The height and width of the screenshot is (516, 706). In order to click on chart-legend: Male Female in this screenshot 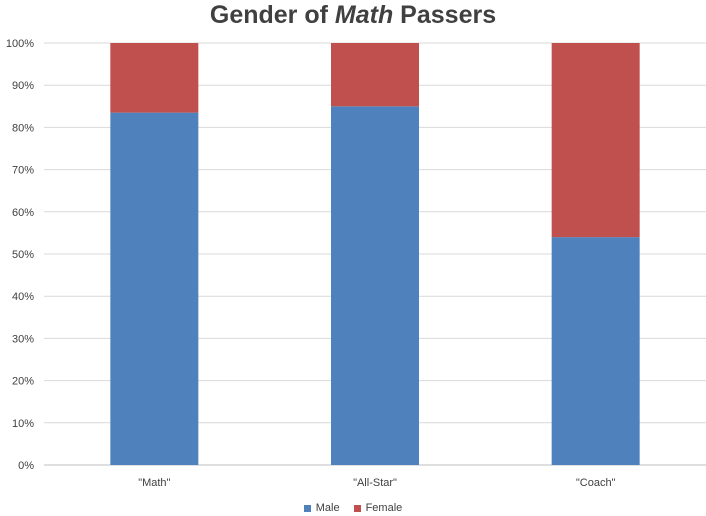, I will do `click(353, 508)`.